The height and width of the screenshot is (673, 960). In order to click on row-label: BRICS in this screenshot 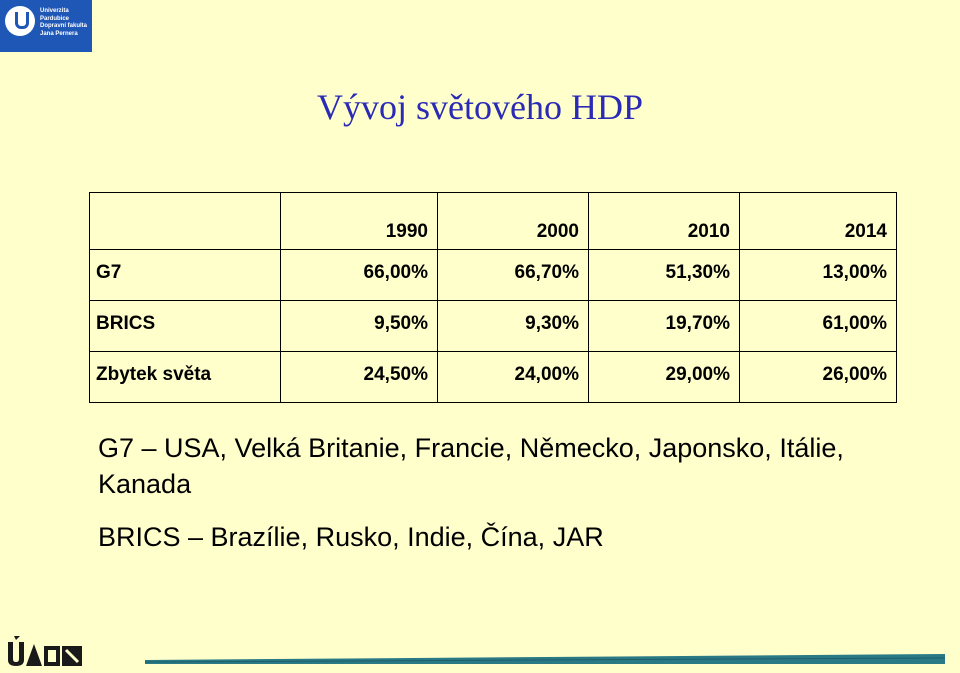, I will do `click(185, 326)`.